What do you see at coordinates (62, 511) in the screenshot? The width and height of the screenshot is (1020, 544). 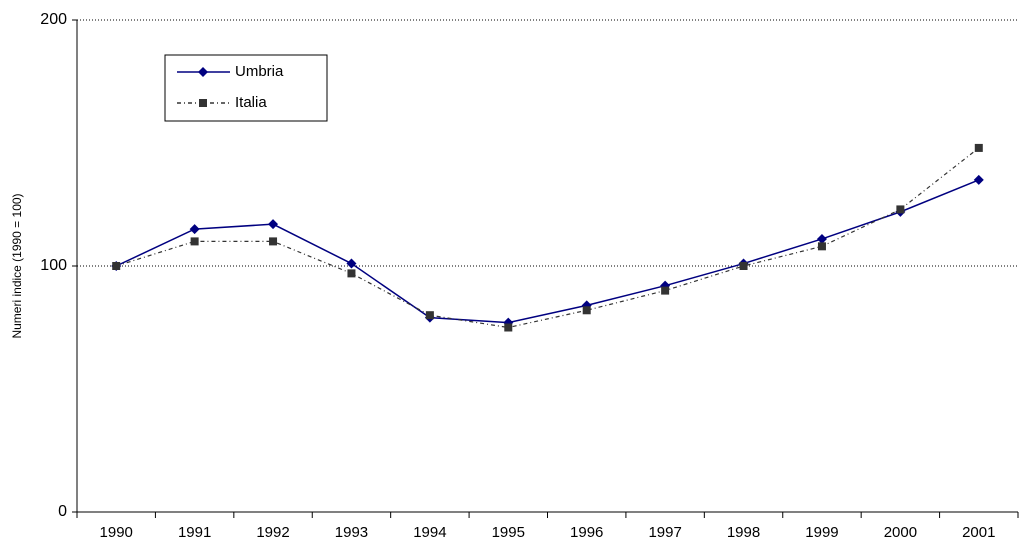 I see `y-tick-label: 0` at bounding box center [62, 511].